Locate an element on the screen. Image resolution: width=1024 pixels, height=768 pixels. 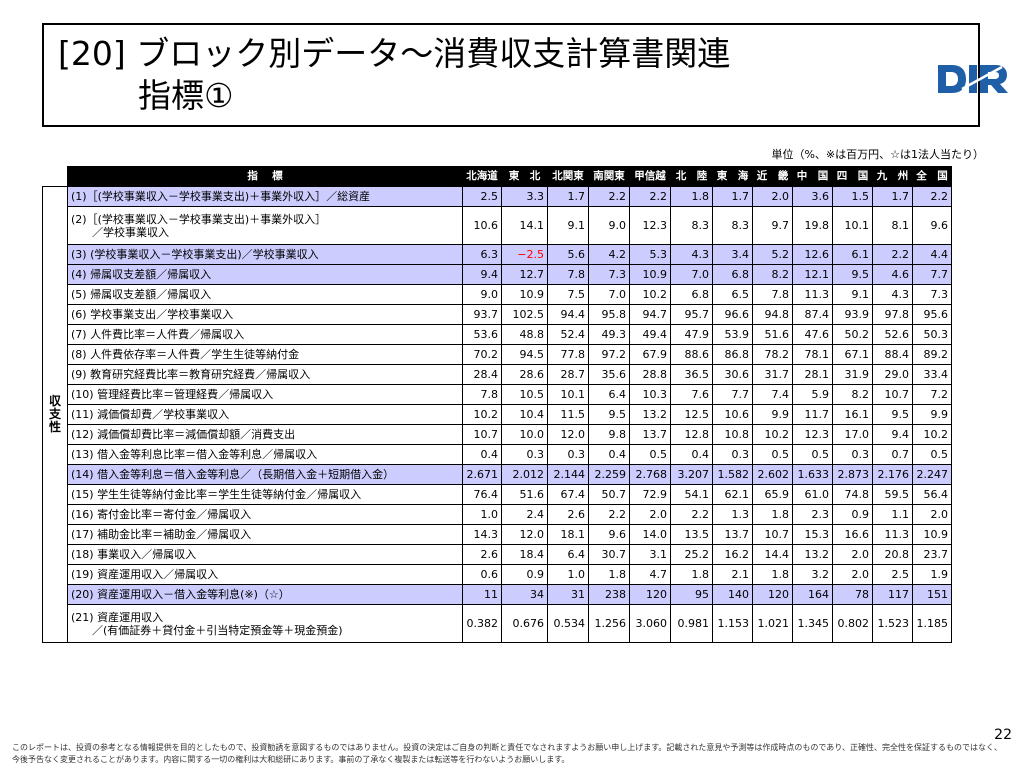
value-cell: 7.3 is located at coordinates (609, 274).